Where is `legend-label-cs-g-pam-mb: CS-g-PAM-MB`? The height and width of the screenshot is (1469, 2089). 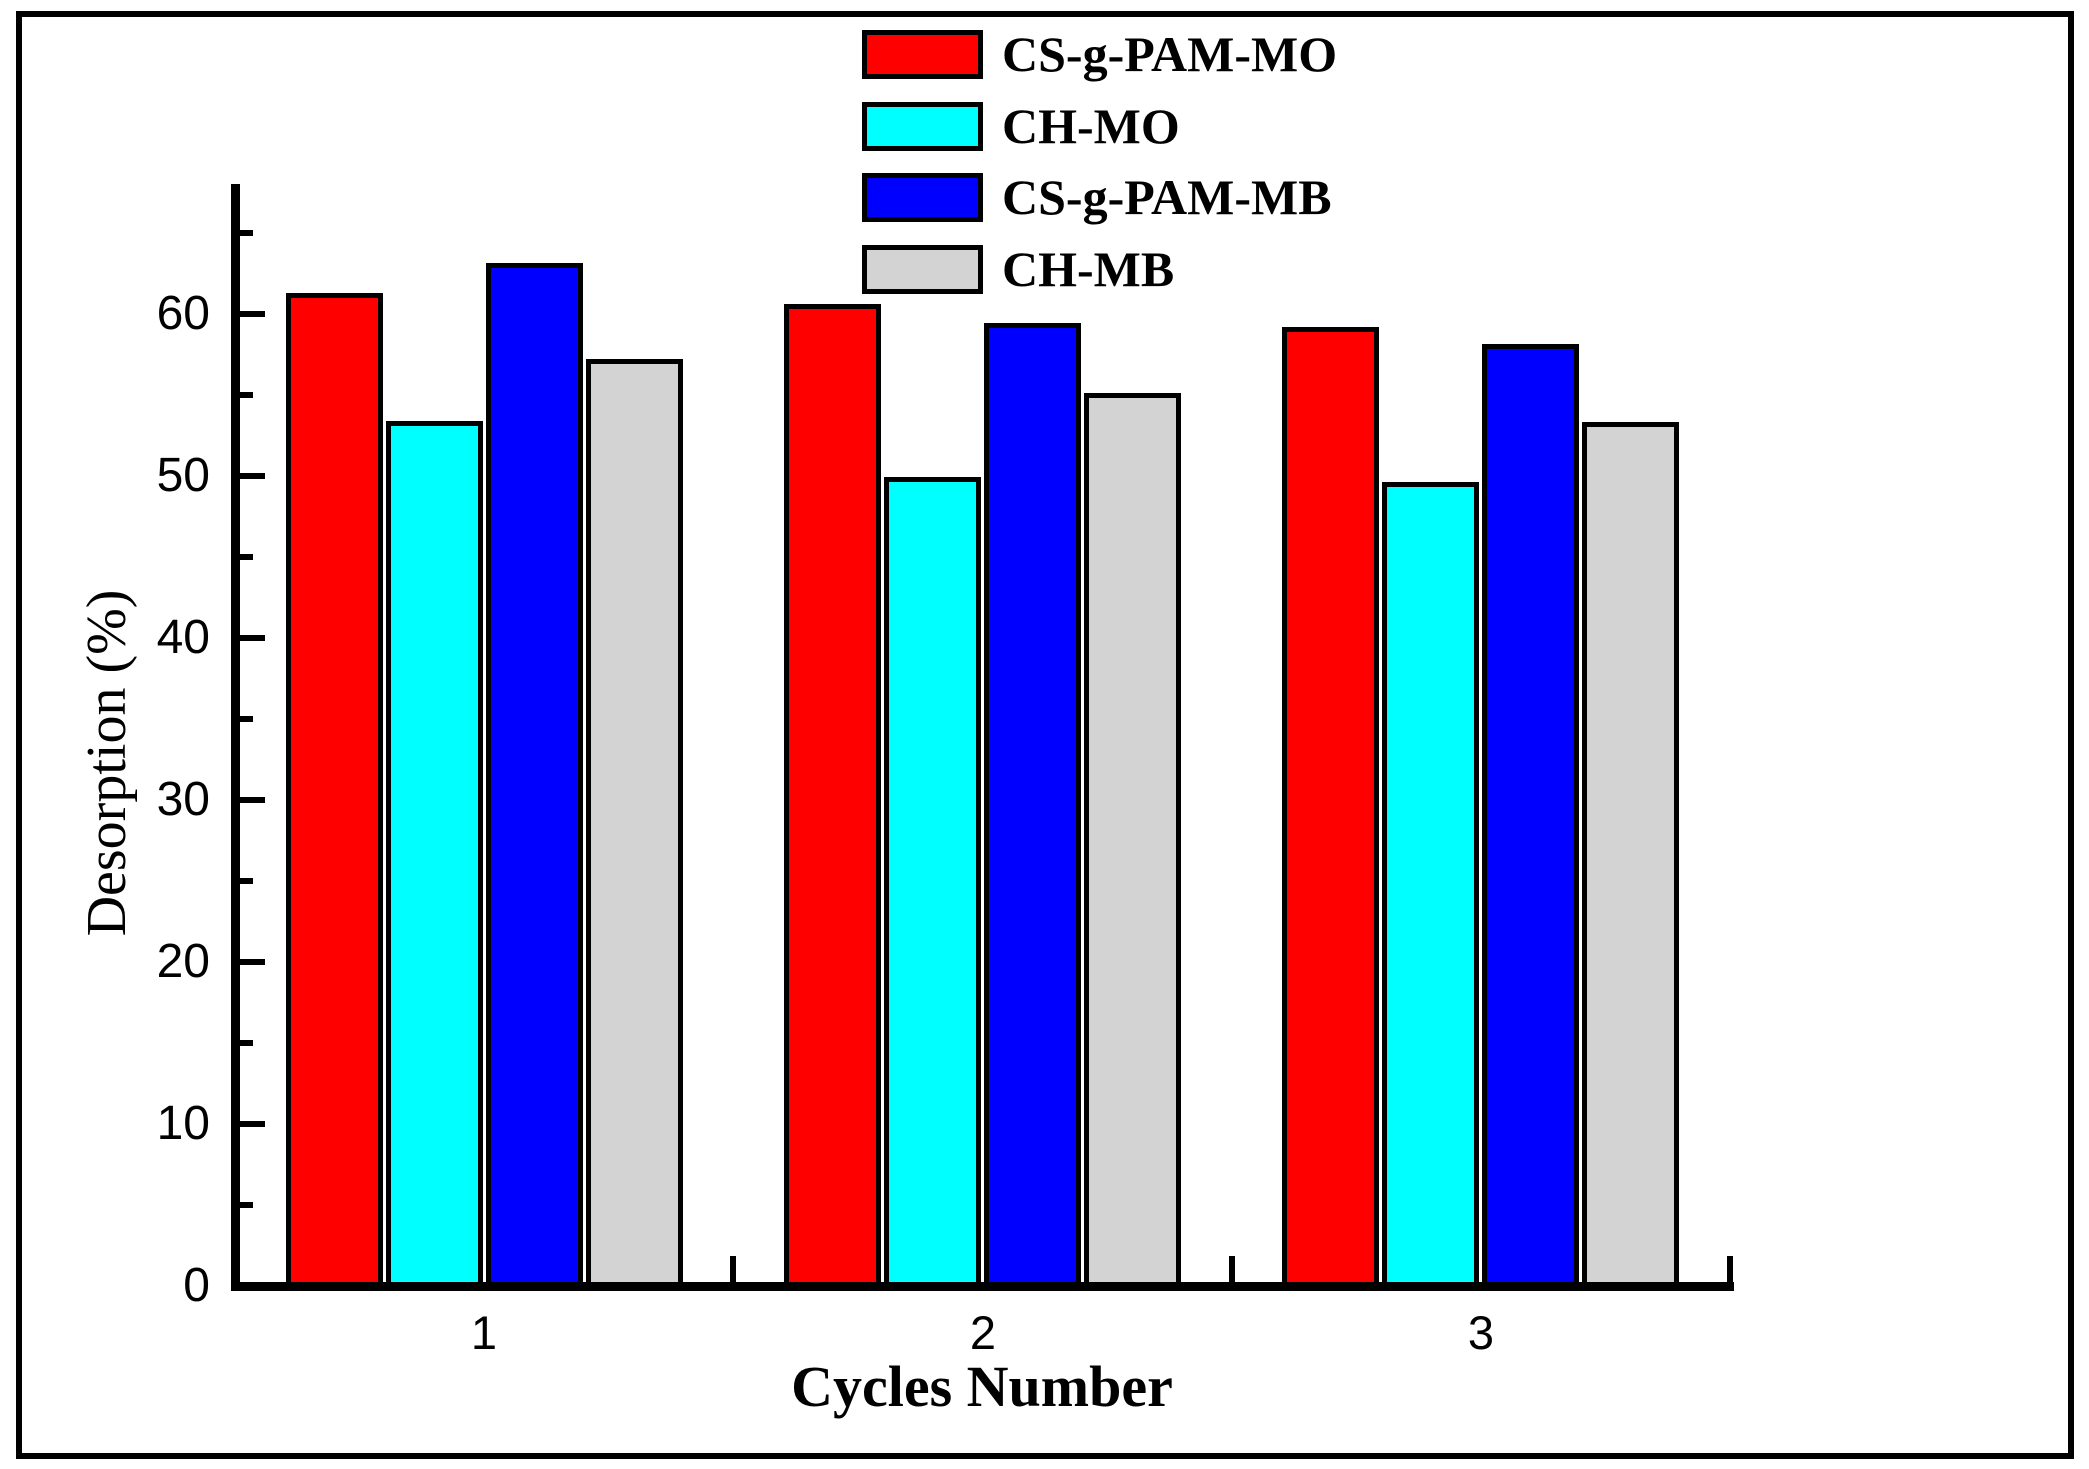
legend-label-cs-g-pam-mb: CS-g-PAM-MB is located at coordinates (1167, 197).